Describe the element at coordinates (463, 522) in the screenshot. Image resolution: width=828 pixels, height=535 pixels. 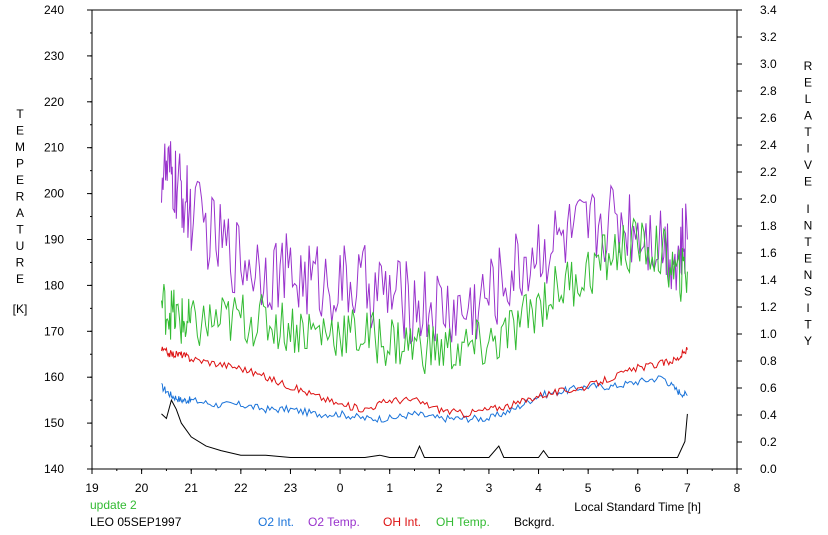
I see `legend-entry: OH Temp.` at that location.